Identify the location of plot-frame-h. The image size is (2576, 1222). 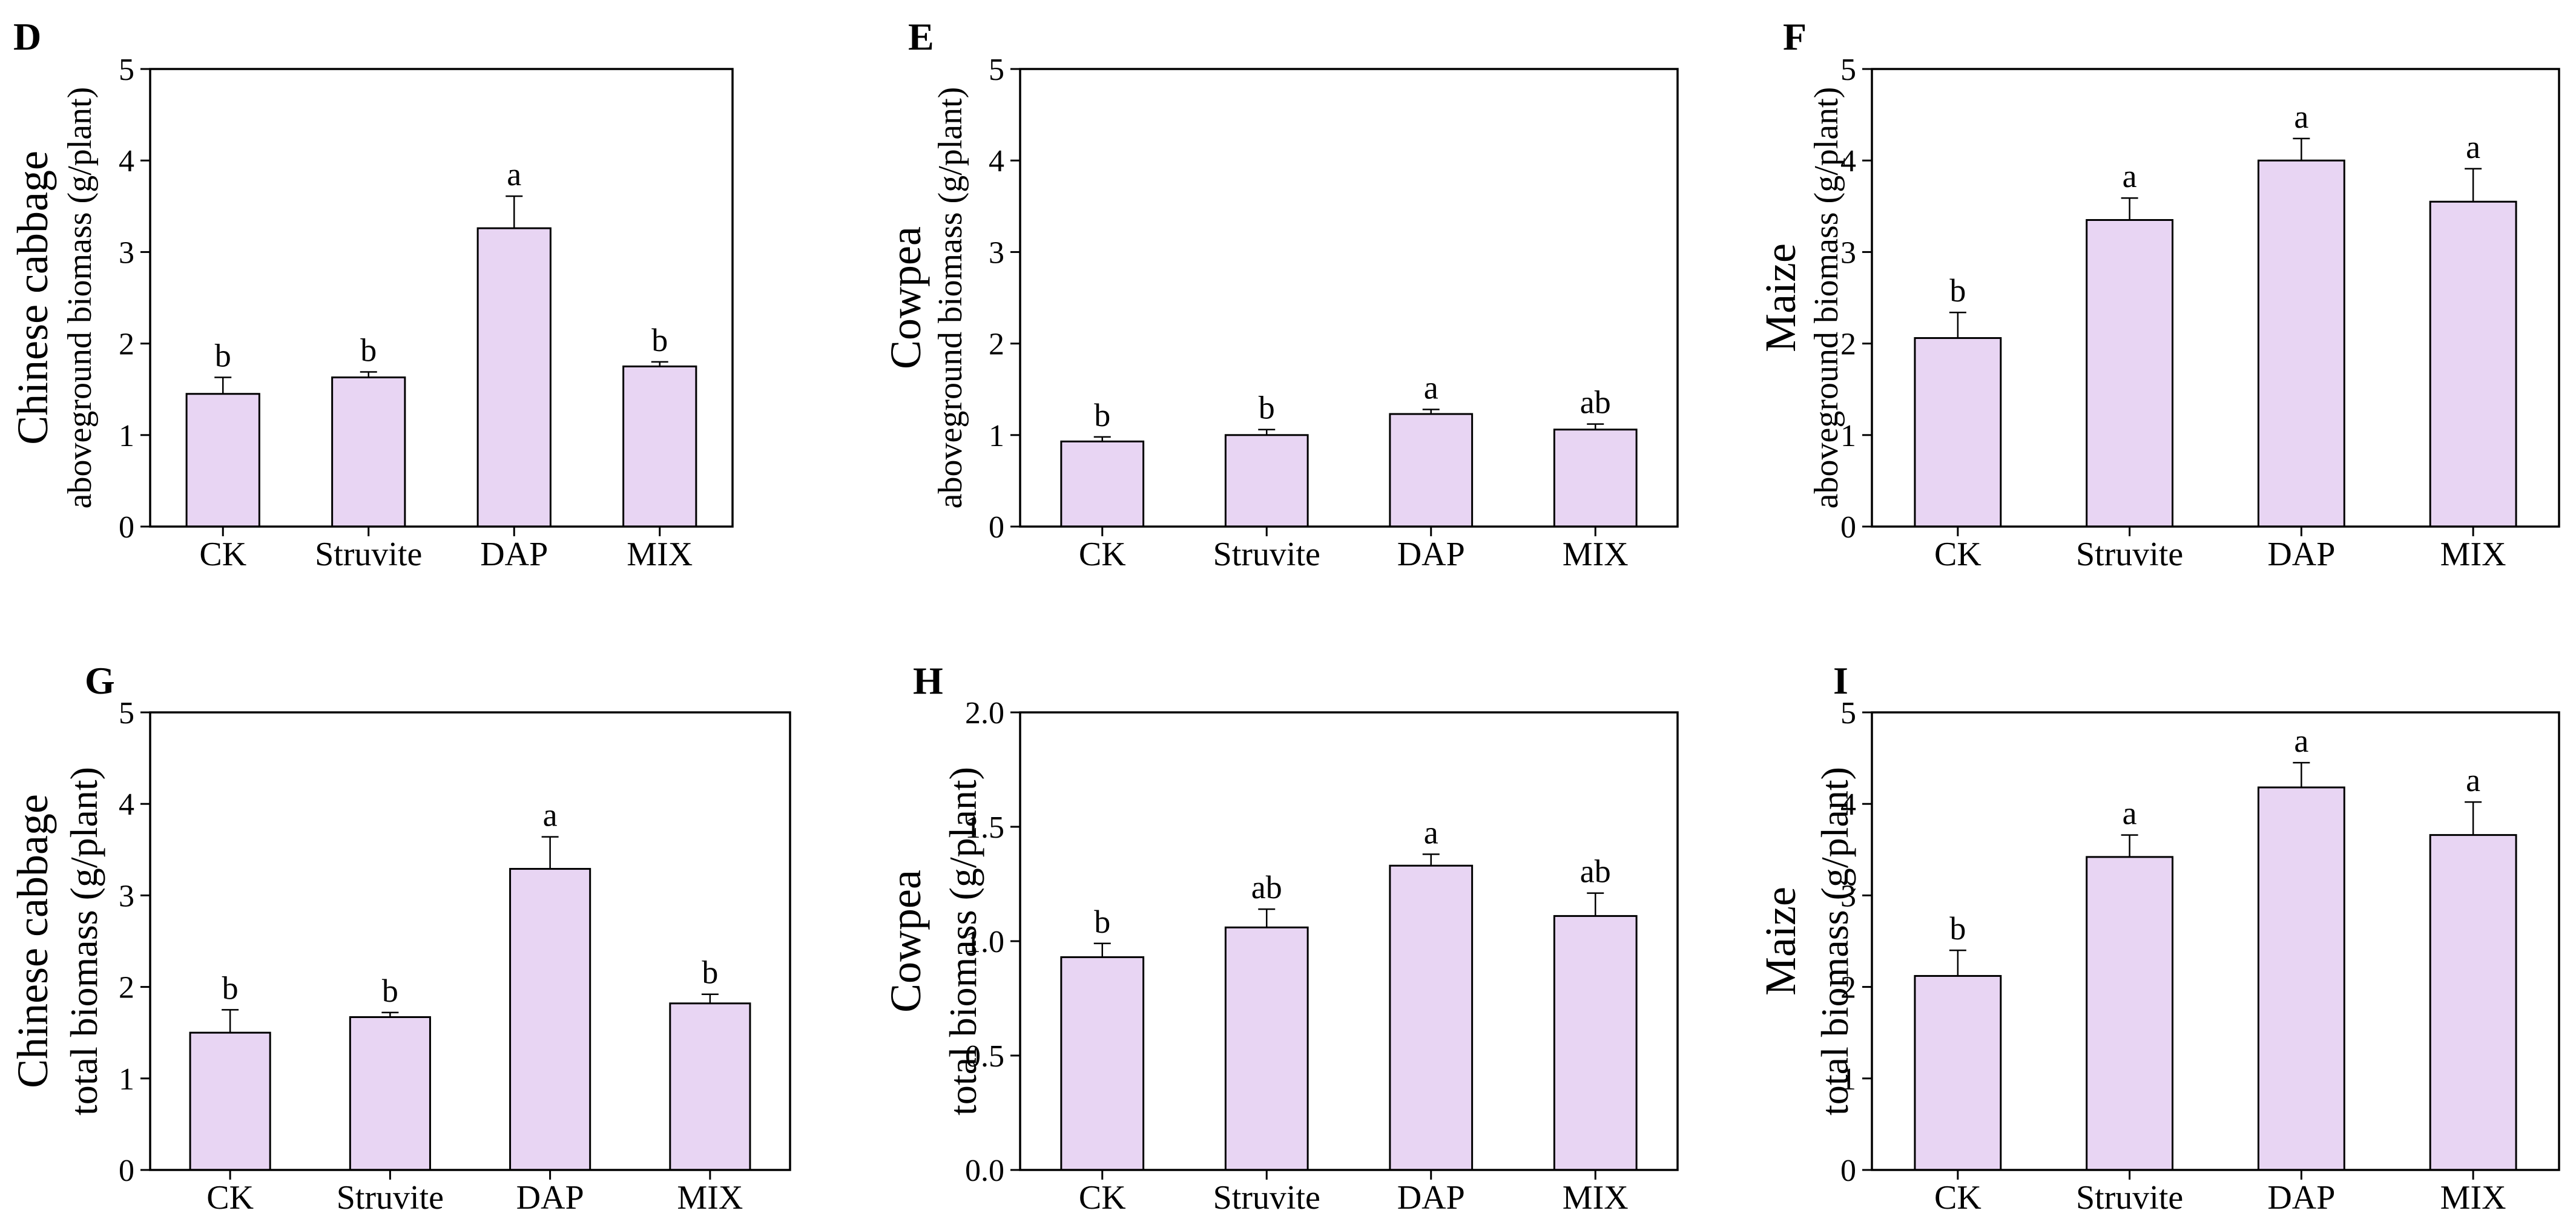
(1349, 941).